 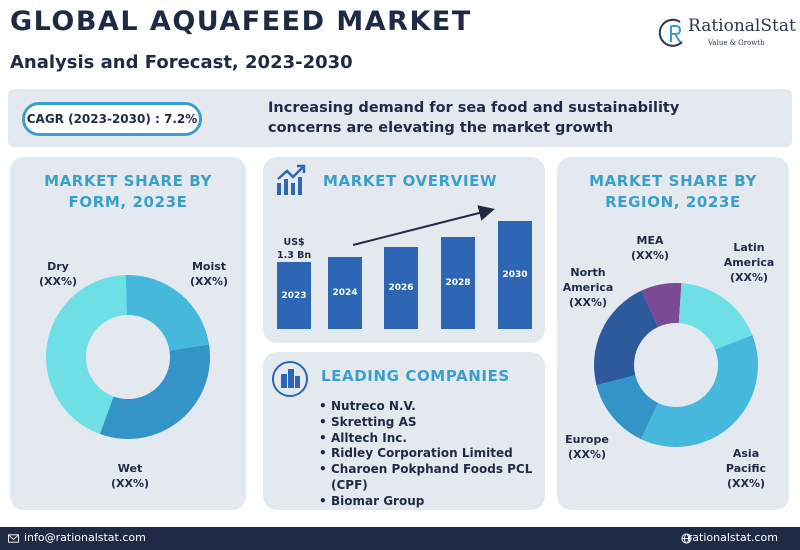 I want to click on bar-2030, so click(x=515, y=275).